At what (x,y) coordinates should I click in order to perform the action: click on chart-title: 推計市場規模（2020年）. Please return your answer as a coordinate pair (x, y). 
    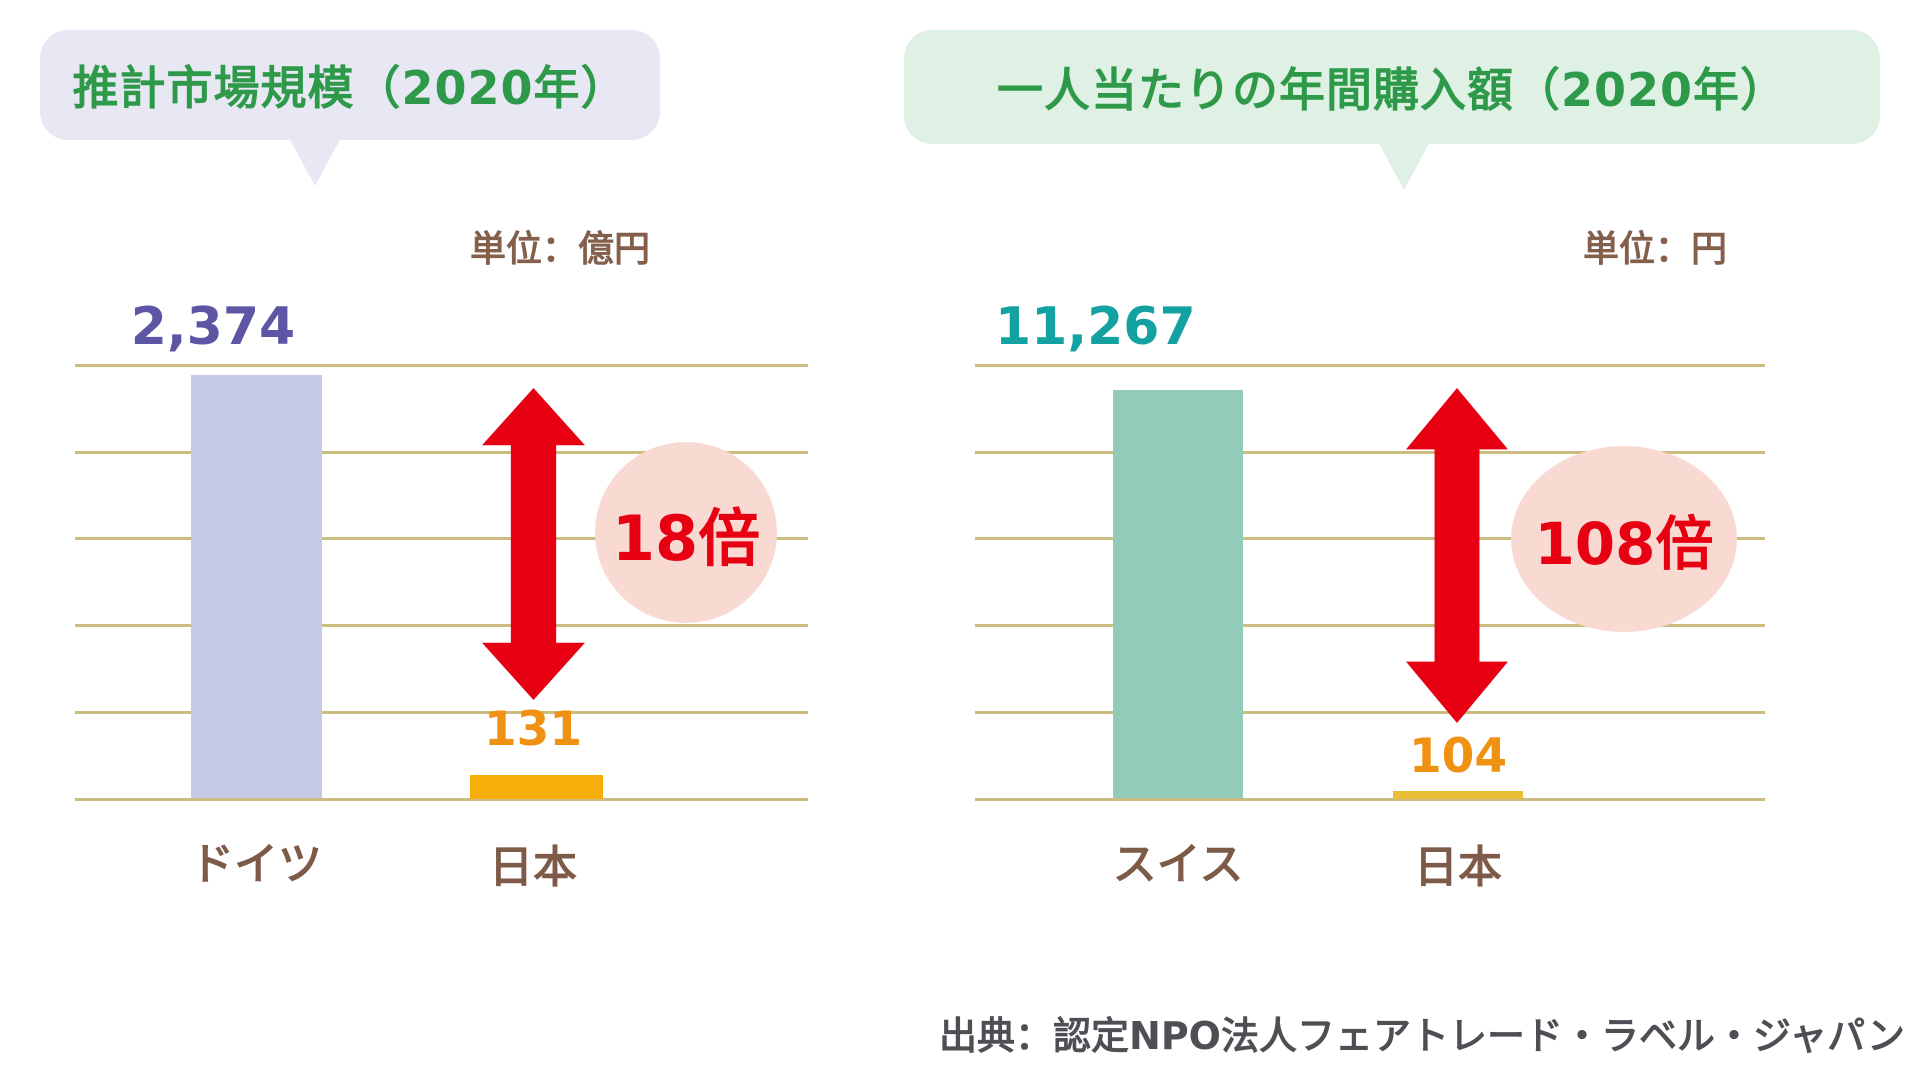
    Looking at the image, I should click on (350, 88).